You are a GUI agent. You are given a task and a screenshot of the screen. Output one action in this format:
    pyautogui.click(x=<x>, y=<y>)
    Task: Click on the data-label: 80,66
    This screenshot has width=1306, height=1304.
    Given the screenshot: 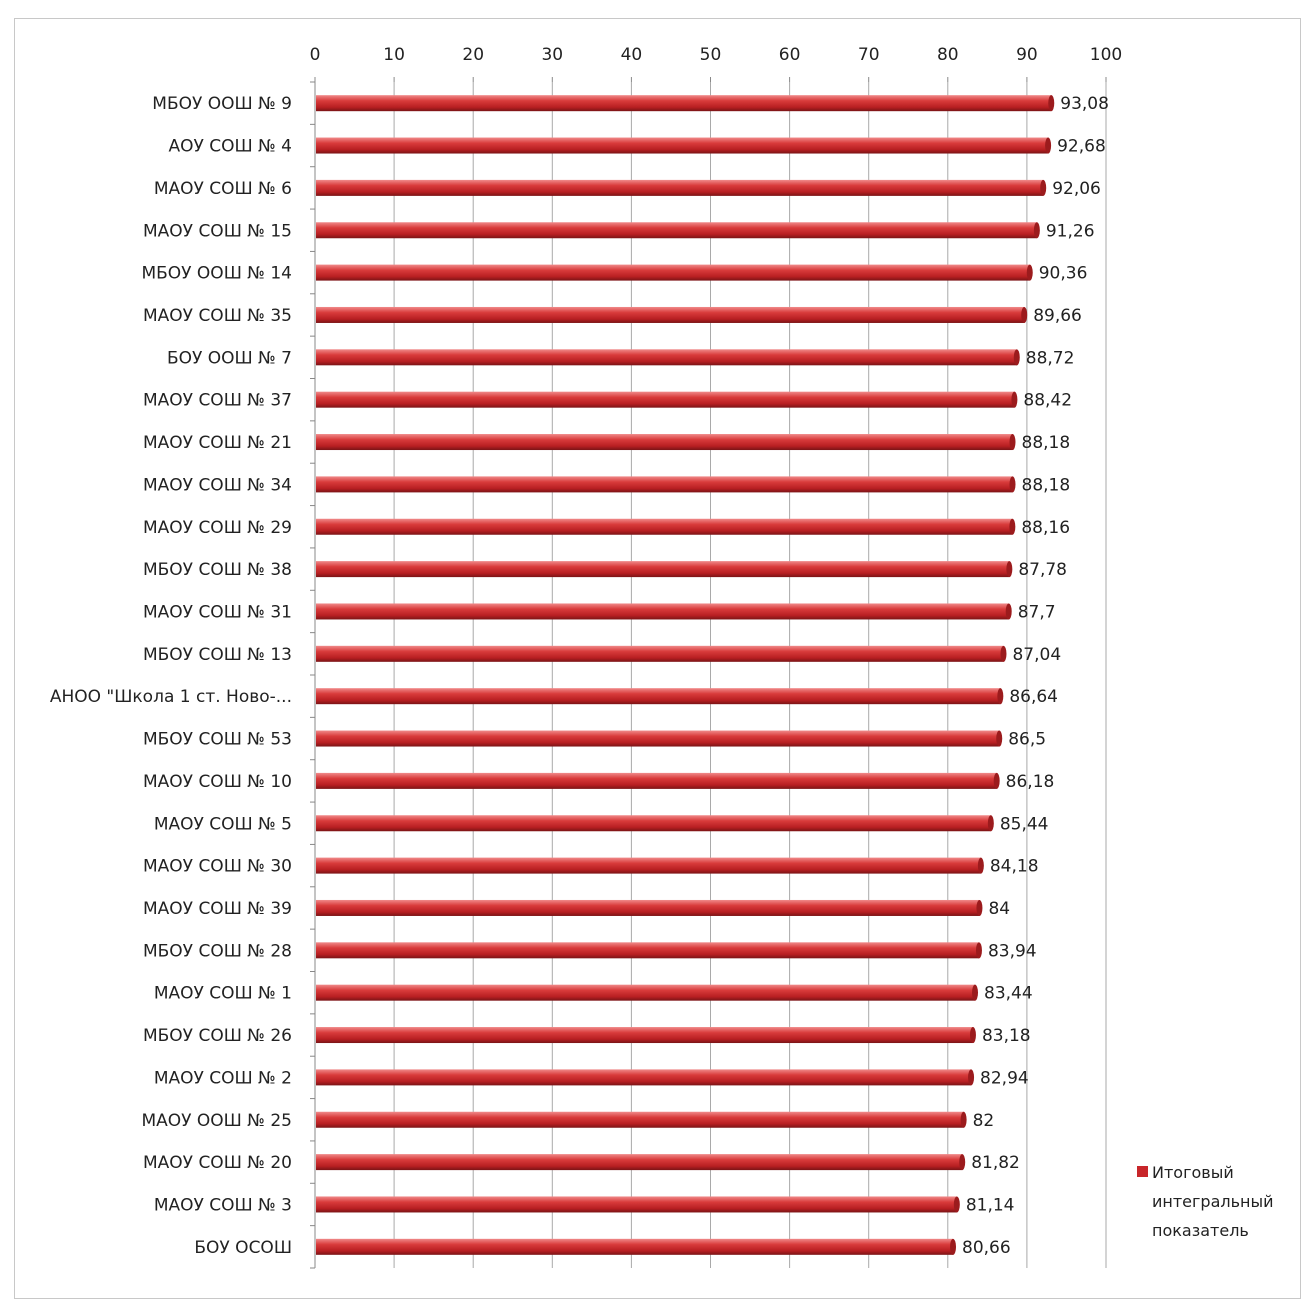 What is the action you would take?
    pyautogui.click(x=986, y=1248)
    